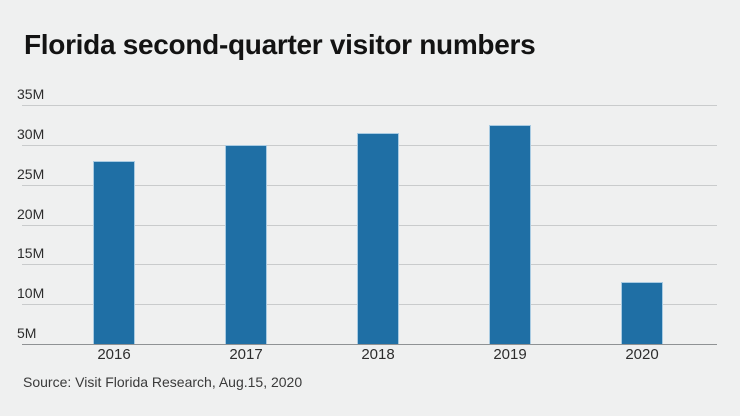  What do you see at coordinates (378, 238) in the screenshot?
I see `bar-2018` at bounding box center [378, 238].